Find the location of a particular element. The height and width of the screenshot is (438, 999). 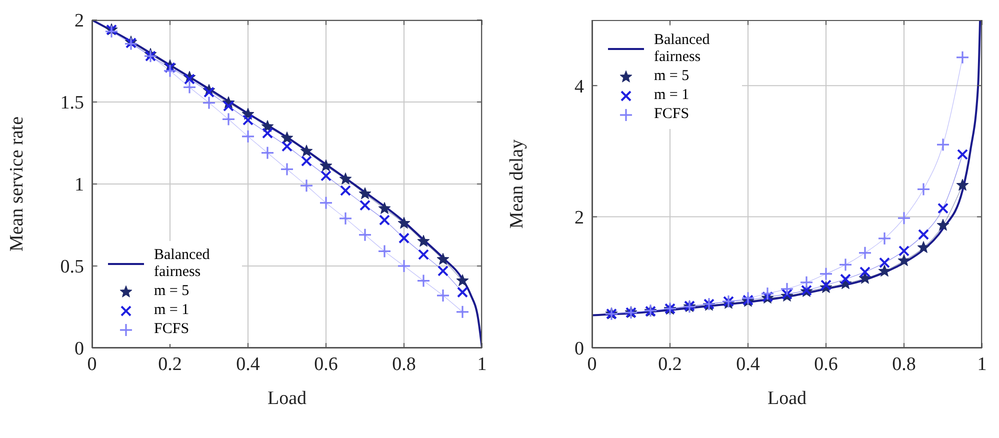

y-axis-title: Mean delay is located at coordinates (517, 183).